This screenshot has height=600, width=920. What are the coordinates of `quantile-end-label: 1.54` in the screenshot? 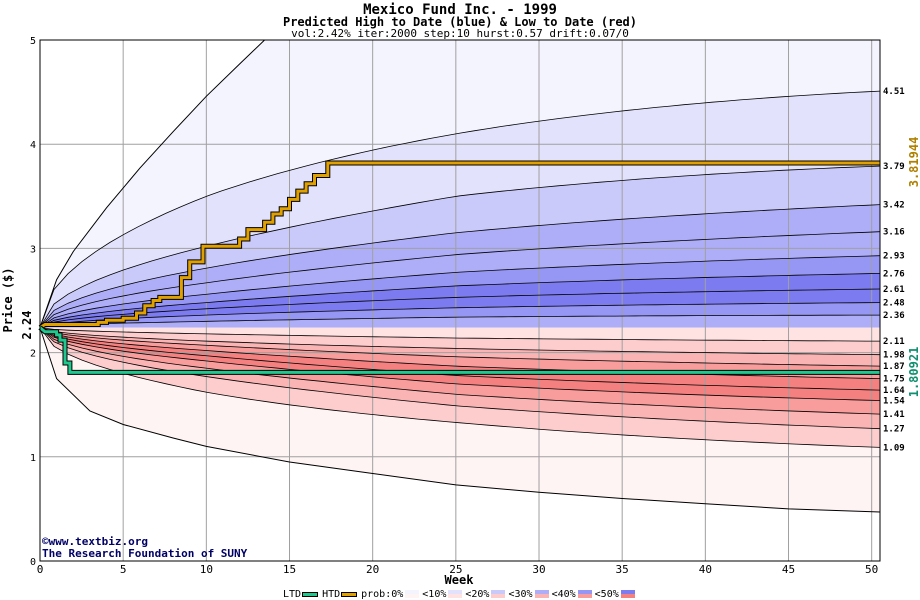 It's located at (894, 402).